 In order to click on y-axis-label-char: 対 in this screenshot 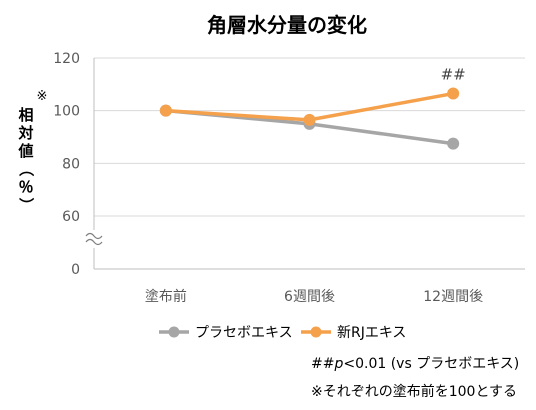, I will do `click(25, 133)`.